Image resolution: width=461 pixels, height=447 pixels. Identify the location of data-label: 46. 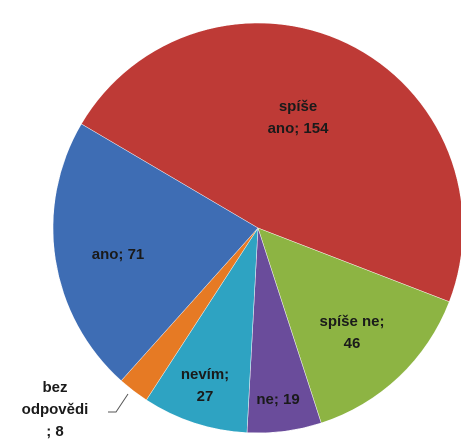
(352, 343).